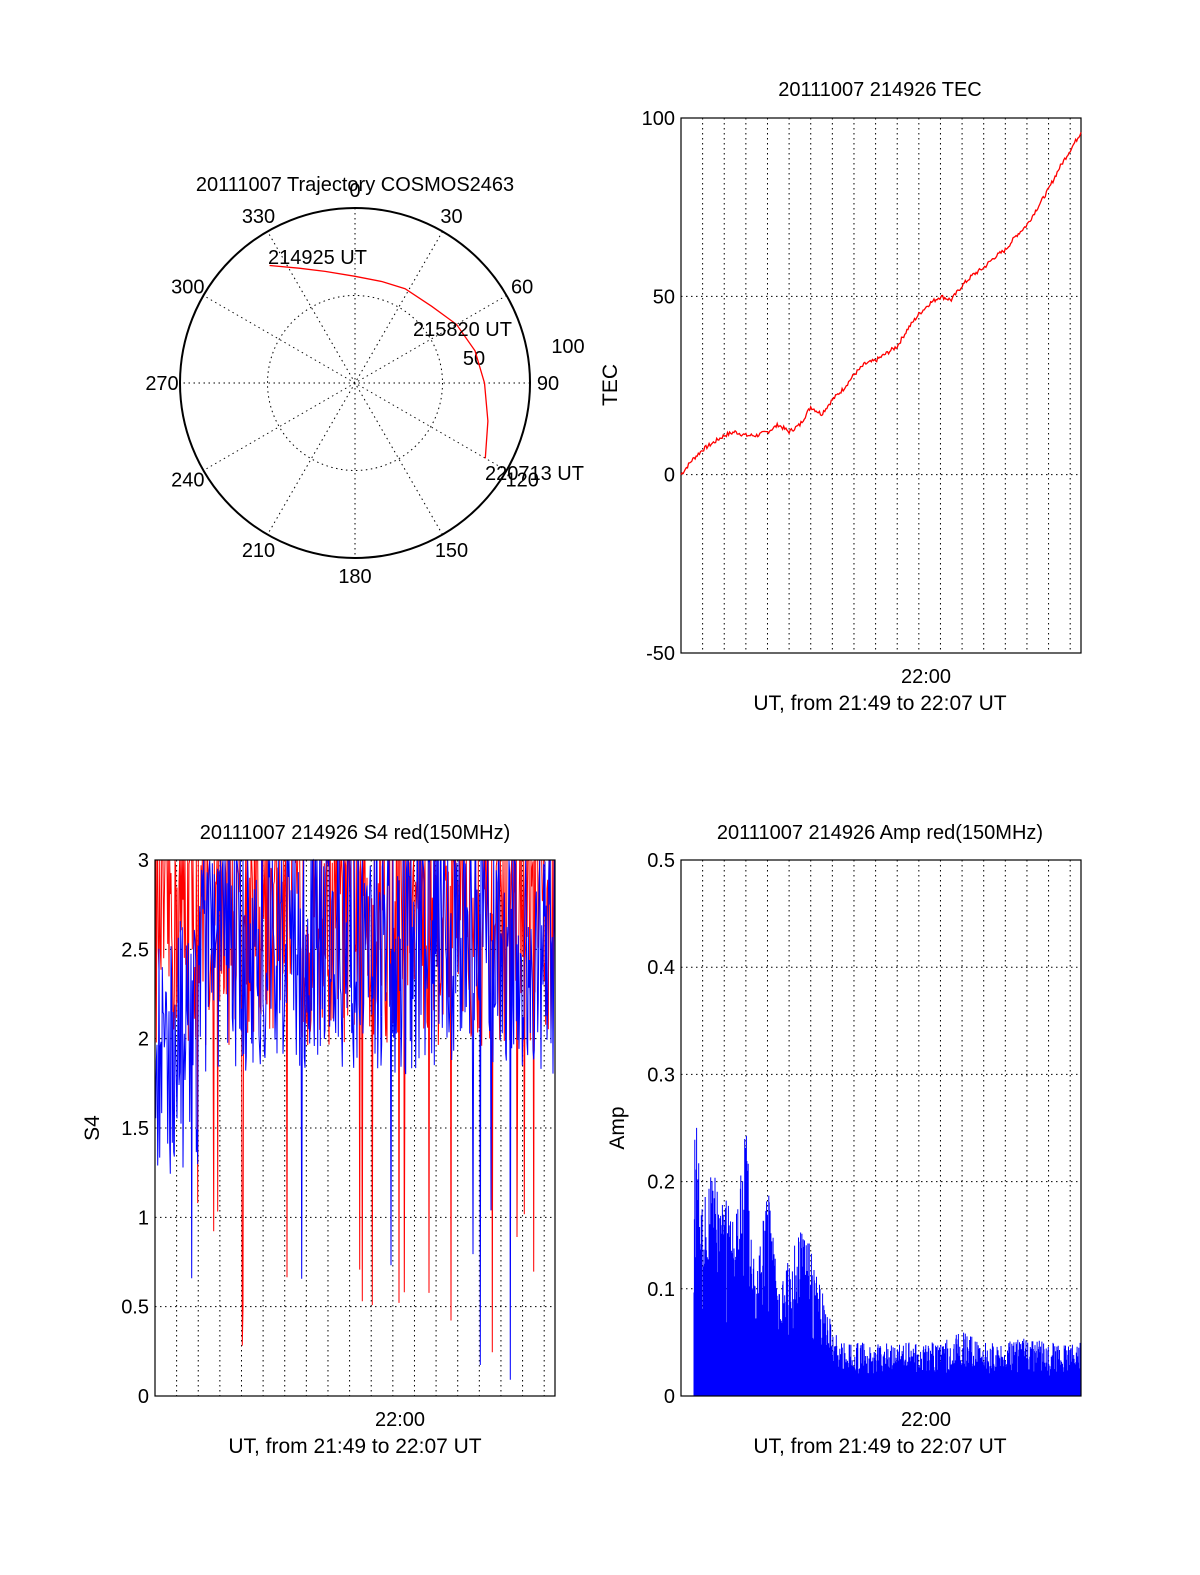  What do you see at coordinates (451, 217) in the screenshot?
I see `polar-azimuth-label: 30` at bounding box center [451, 217].